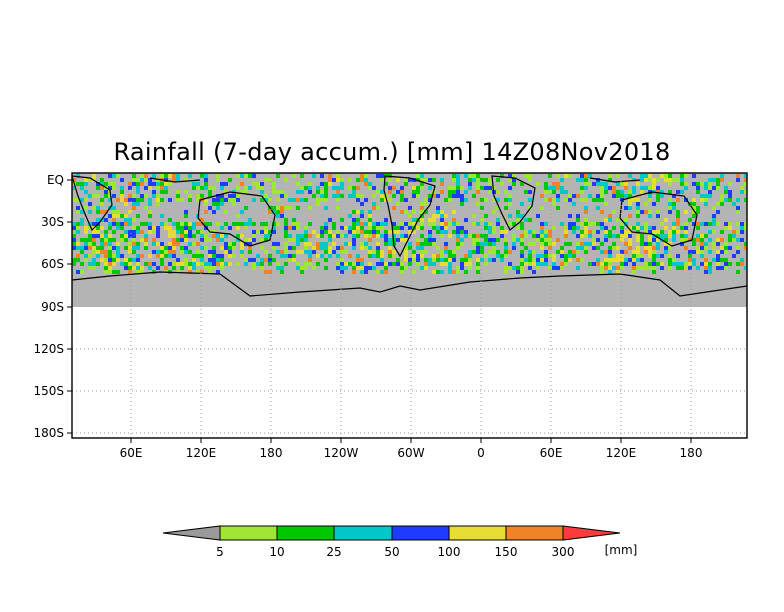 This screenshot has height=612, width=784. Describe the element at coordinates (52, 222) in the screenshot. I see `y-tick-label: 30S` at that location.